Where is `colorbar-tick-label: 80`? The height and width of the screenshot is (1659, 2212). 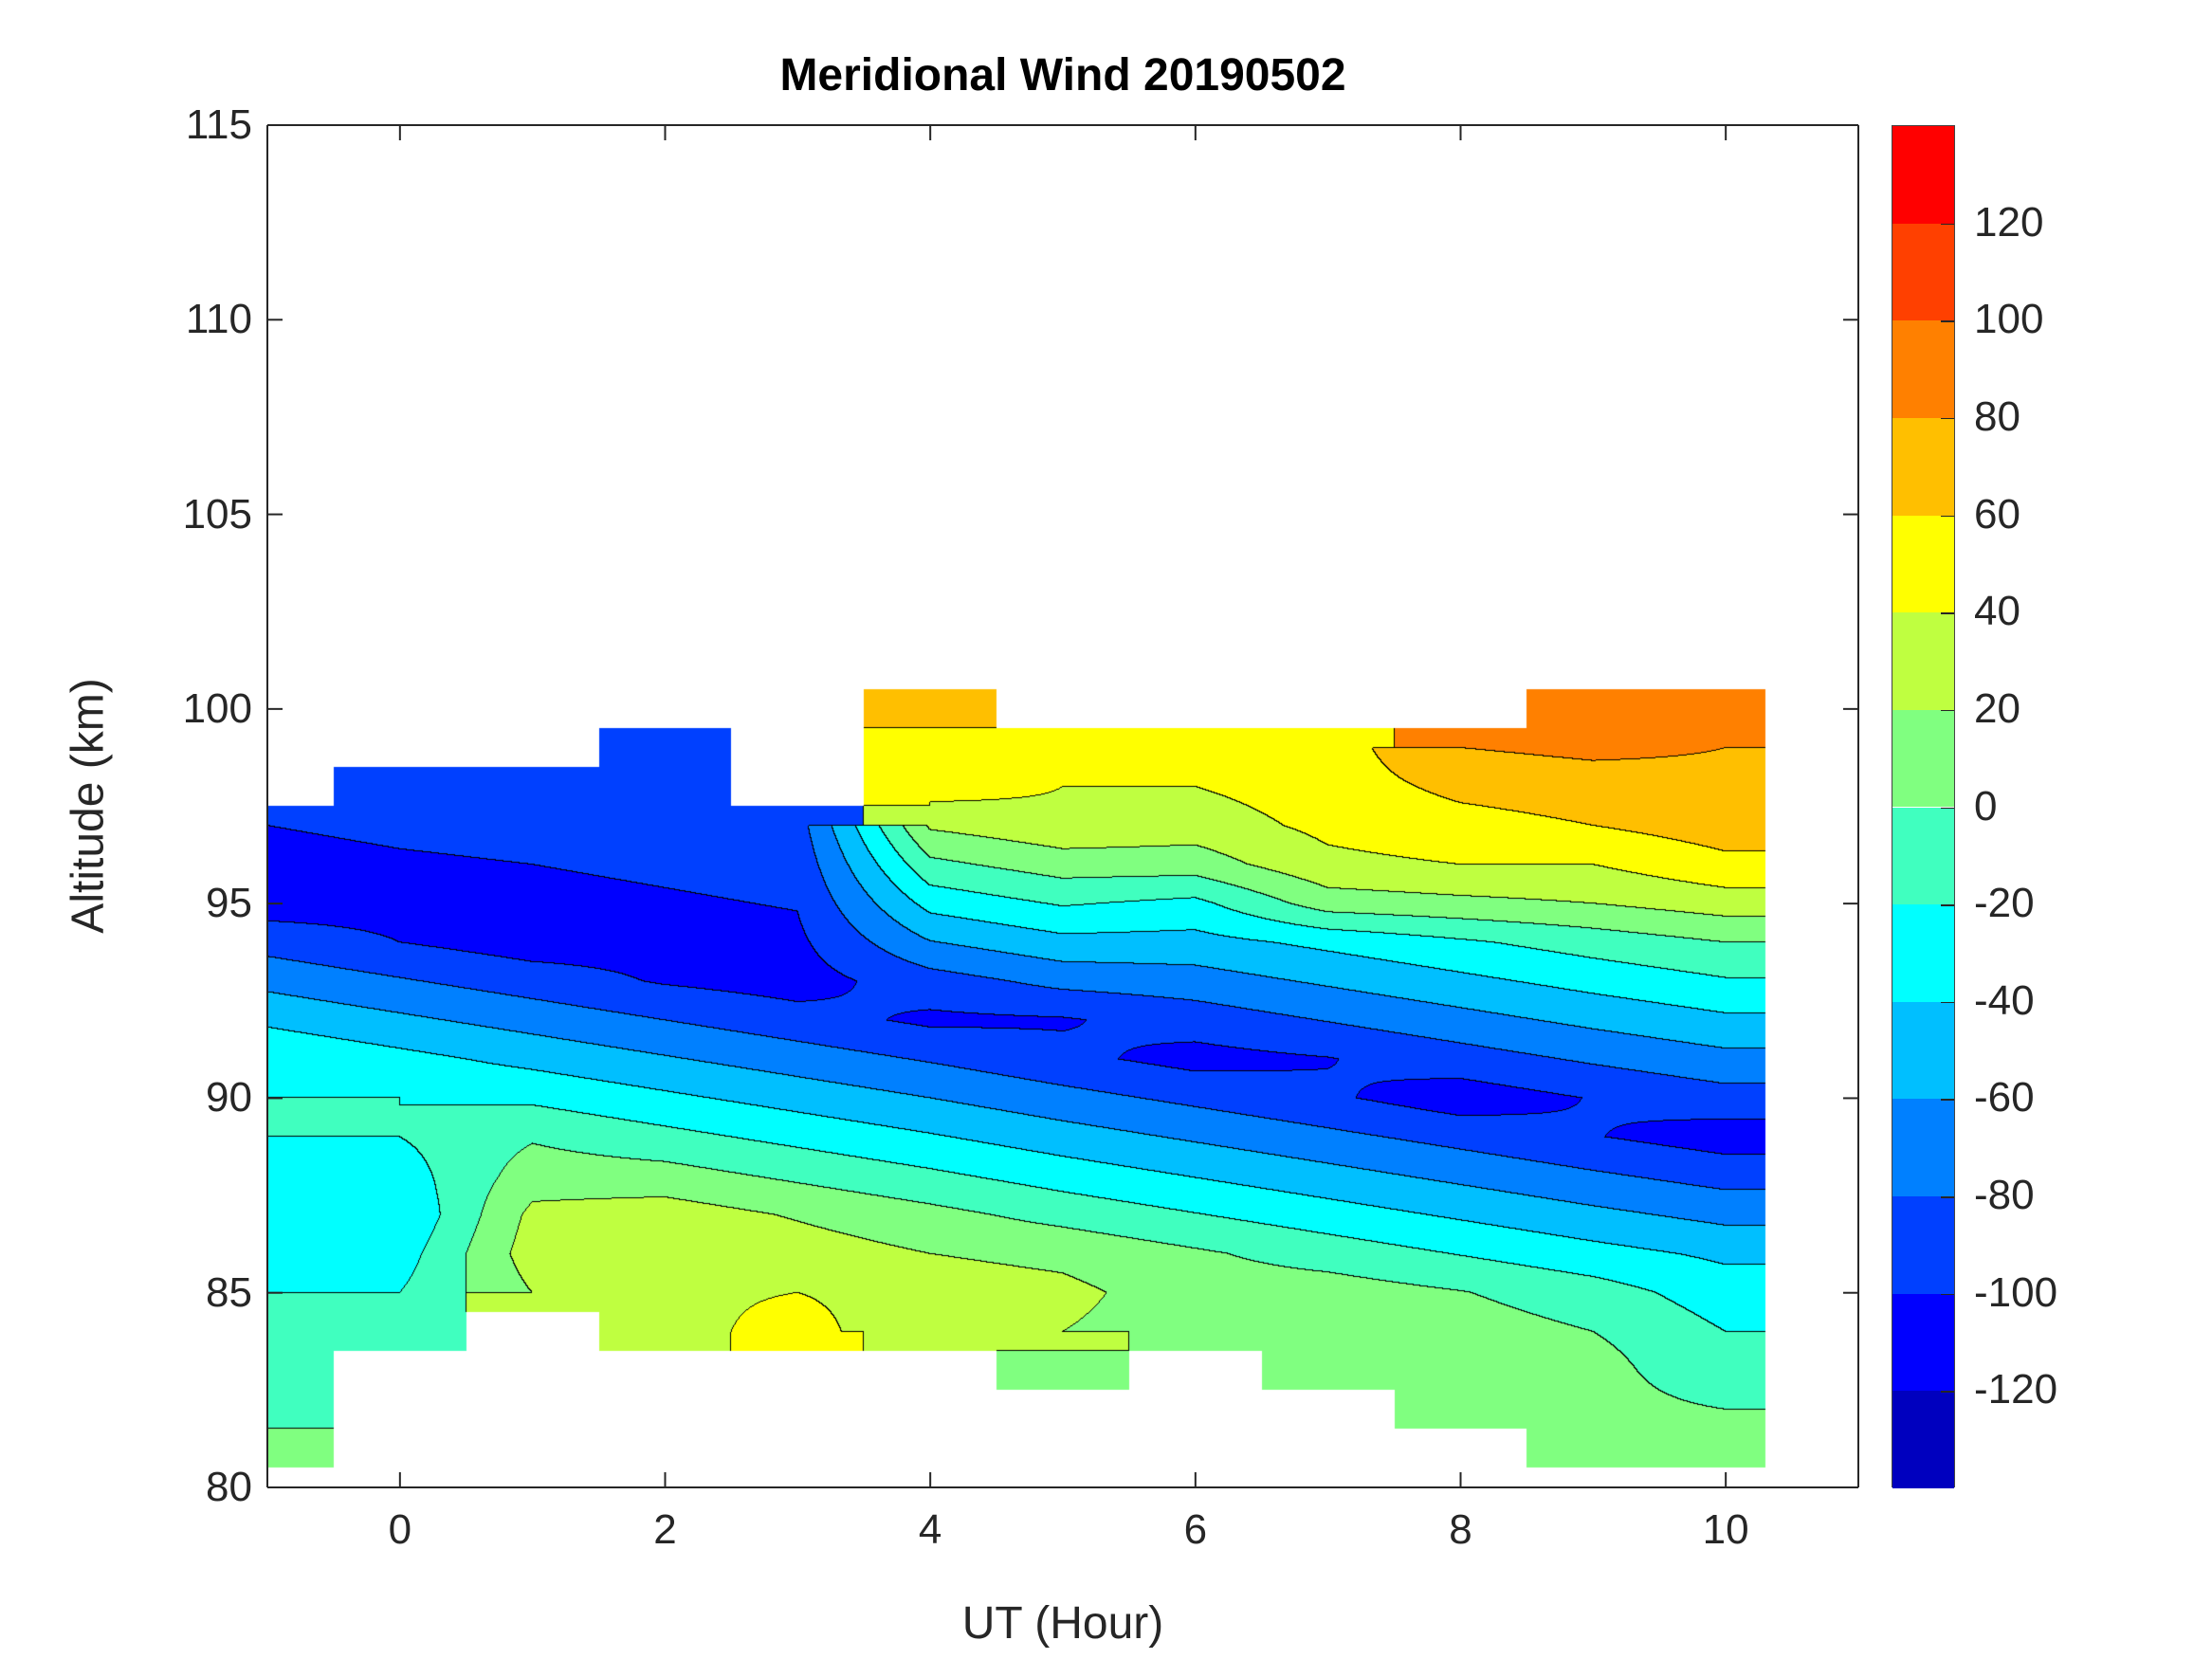 colorbar-tick-label: 80 is located at coordinates (1997, 416).